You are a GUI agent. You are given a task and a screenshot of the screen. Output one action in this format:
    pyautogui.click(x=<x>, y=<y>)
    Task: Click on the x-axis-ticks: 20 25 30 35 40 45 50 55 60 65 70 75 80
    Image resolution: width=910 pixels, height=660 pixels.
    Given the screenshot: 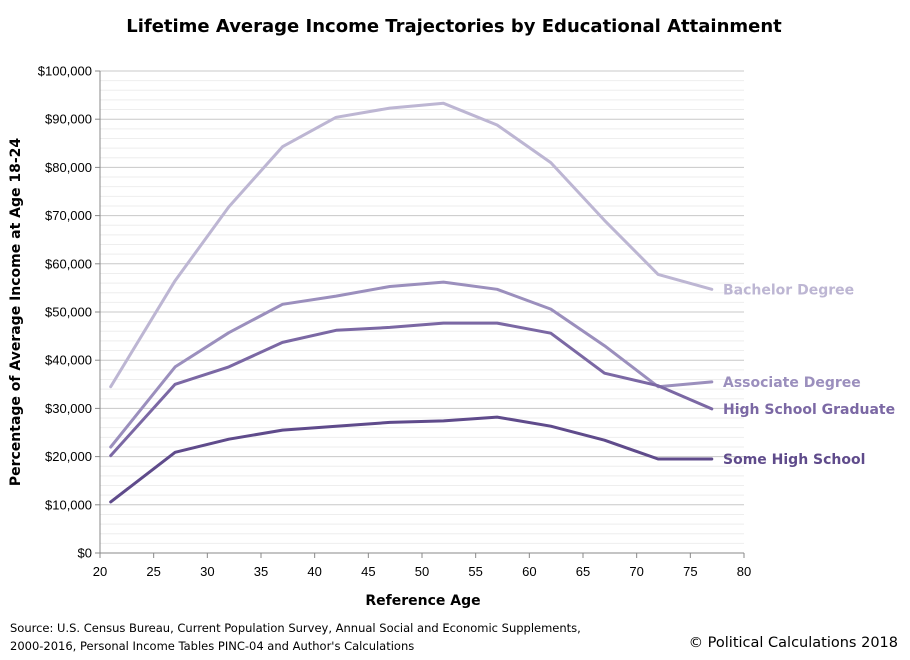 What is the action you would take?
    pyautogui.click(x=422, y=566)
    